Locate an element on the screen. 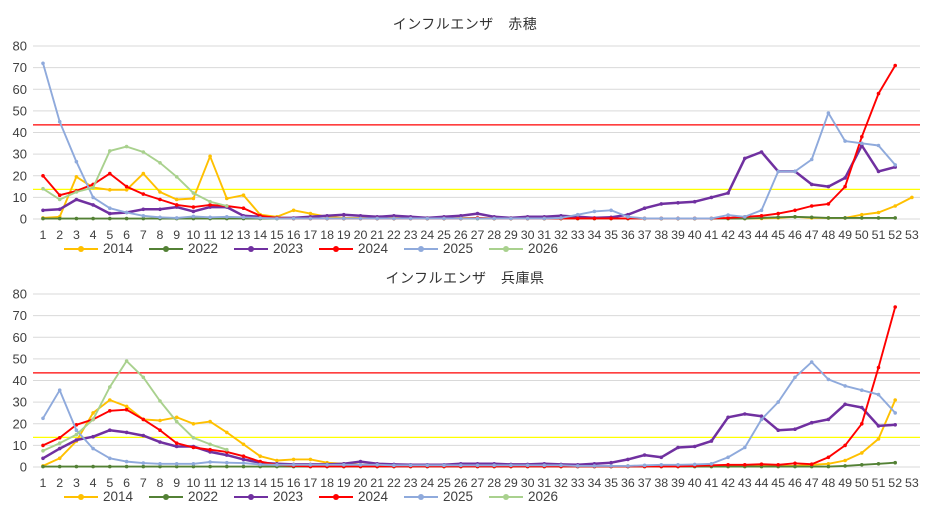 This screenshot has height=524, width=930. legend-item-2022: 2022 is located at coordinates (191, 248).